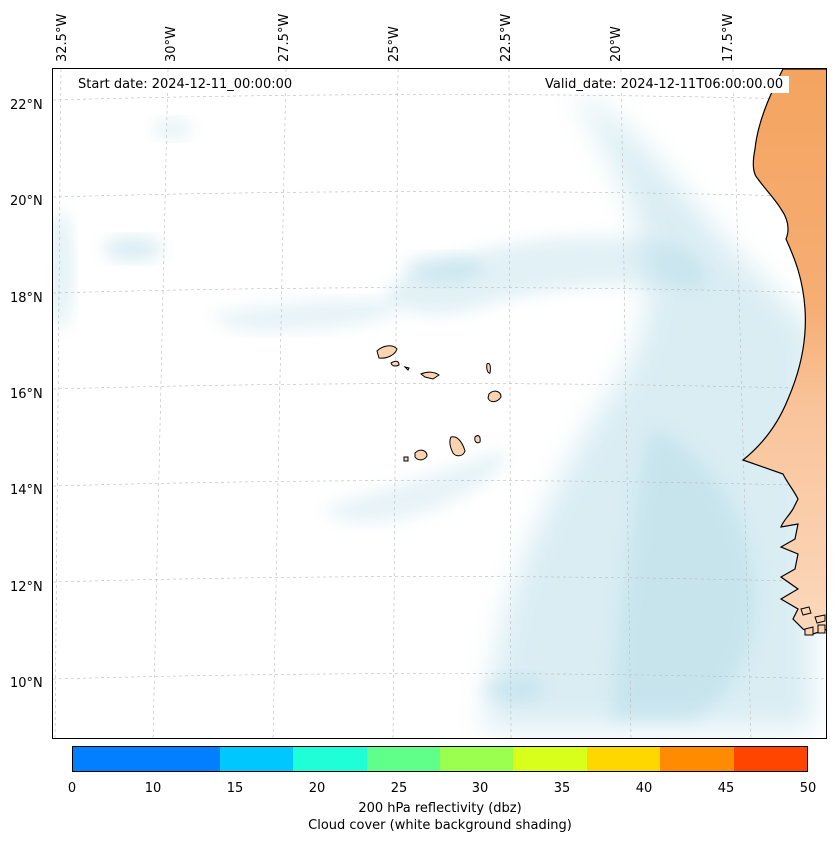 This screenshot has width=837, height=843. Describe the element at coordinates (26, 587) in the screenshot. I see `lat-label-12n: 12°N` at that location.